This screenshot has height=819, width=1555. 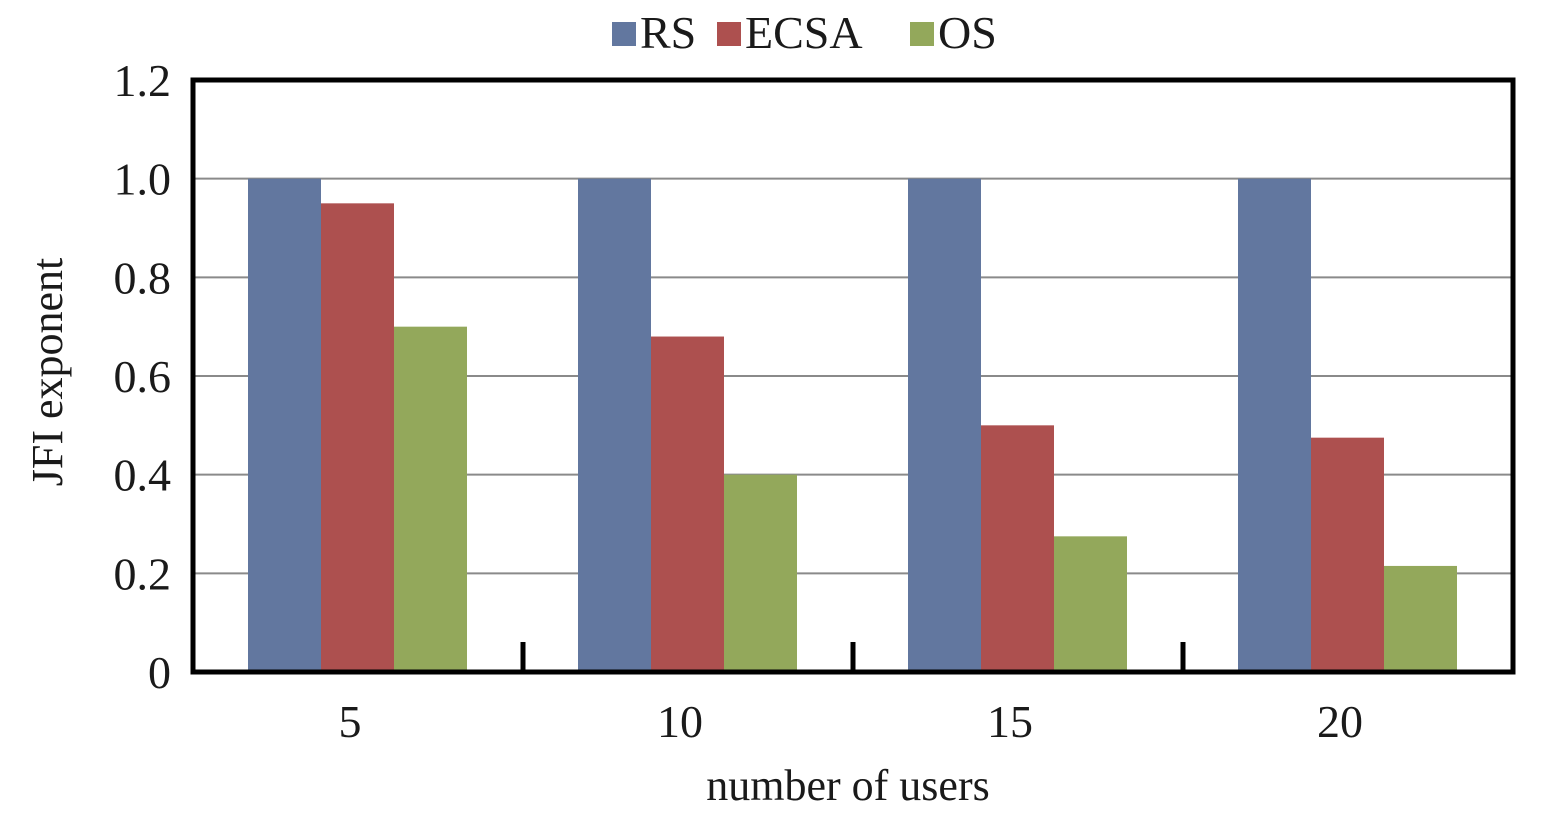 I want to click on x-axis-label: number of users, so click(x=848, y=785).